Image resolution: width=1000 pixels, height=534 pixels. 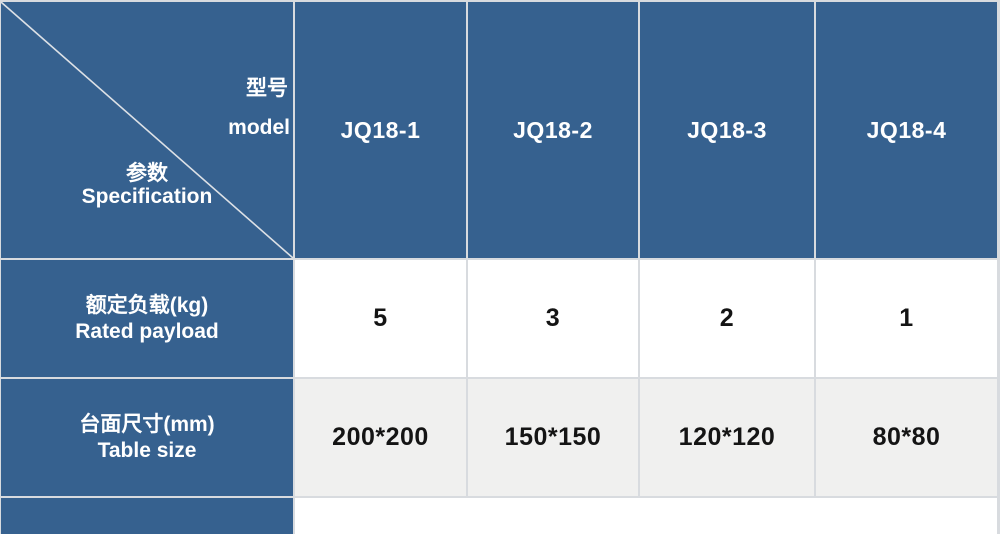 I want to click on row-label-rated-payload: 额定负载(kg) Rated payload, so click(x=147, y=318).